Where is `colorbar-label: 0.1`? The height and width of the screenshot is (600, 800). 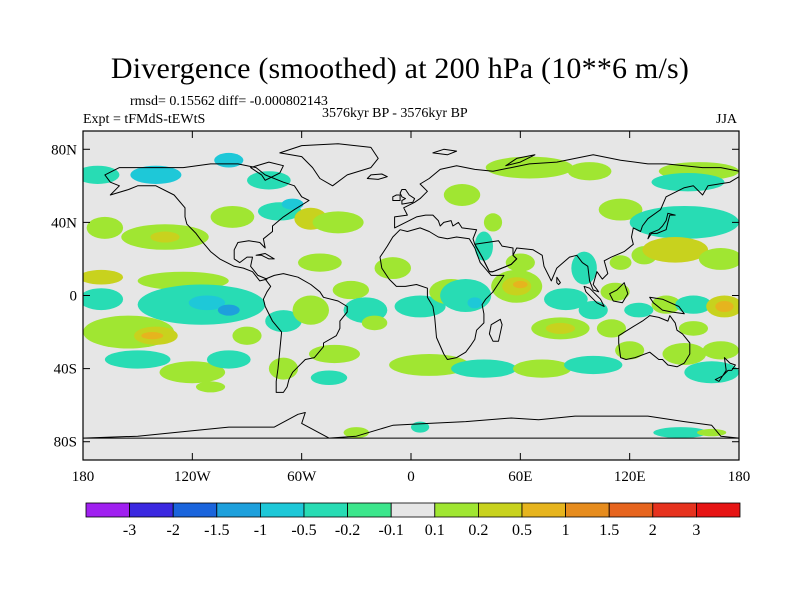 colorbar-label: 0.1 is located at coordinates (435, 530).